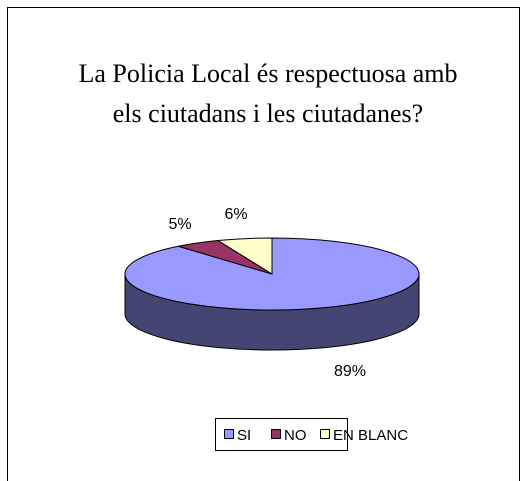 The height and width of the screenshot is (481, 527). What do you see at coordinates (179, 224) in the screenshot?
I see `data-label: 5%` at bounding box center [179, 224].